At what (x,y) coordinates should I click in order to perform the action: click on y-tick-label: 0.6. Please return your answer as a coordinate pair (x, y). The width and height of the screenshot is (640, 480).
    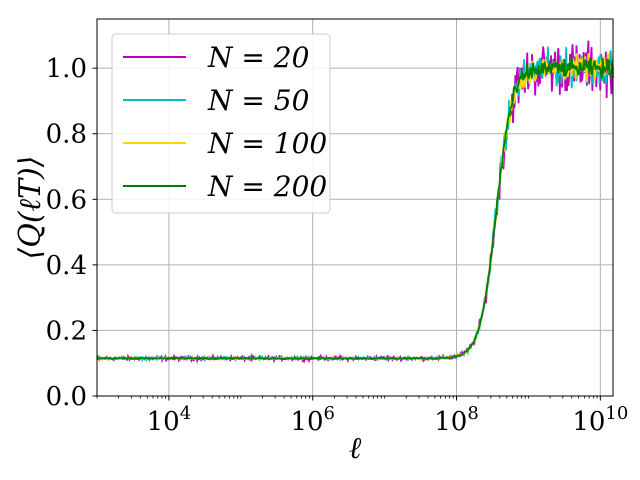
    Looking at the image, I should click on (66, 200).